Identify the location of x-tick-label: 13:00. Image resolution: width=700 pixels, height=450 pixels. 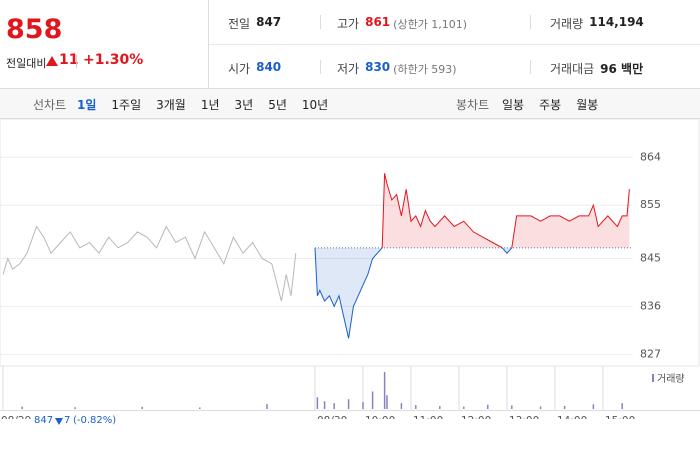
(524, 417).